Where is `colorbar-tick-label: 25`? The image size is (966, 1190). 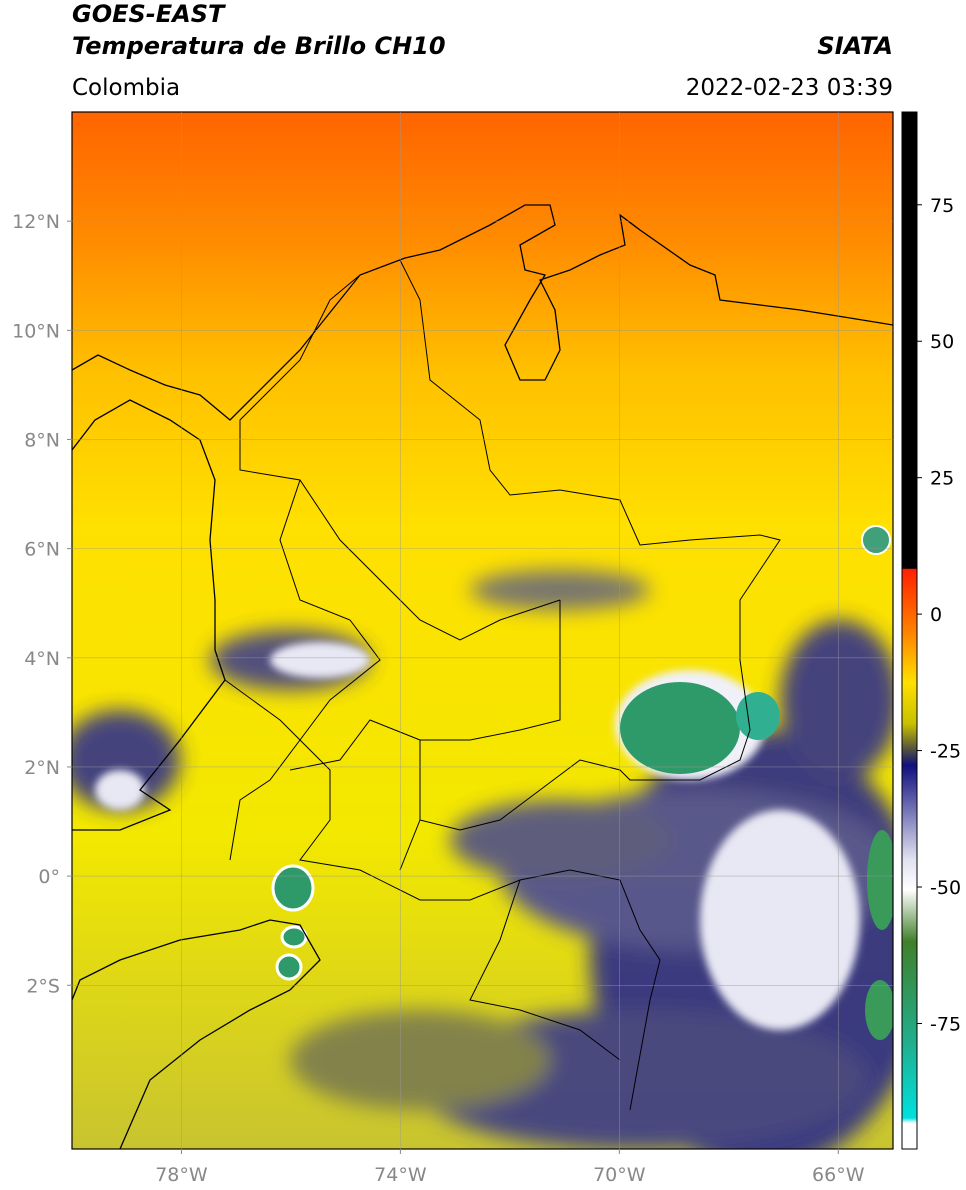
colorbar-tick-label: 25 is located at coordinates (942, 479).